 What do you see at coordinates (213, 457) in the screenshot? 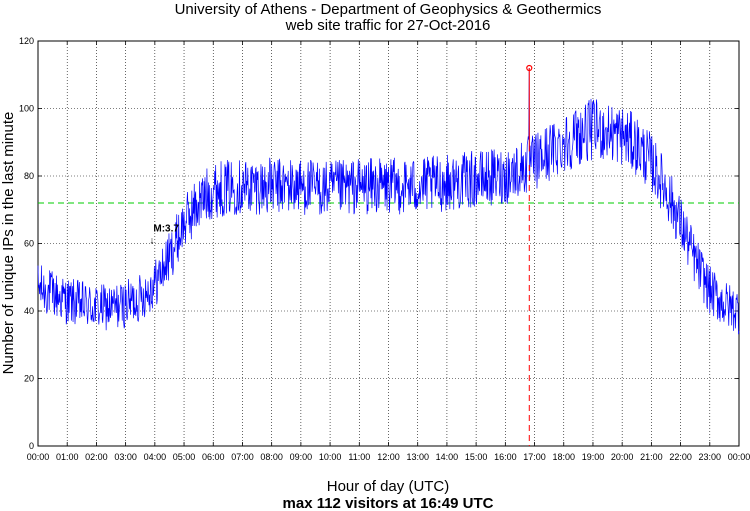
I see `x-tick-label: 06:00` at bounding box center [213, 457].